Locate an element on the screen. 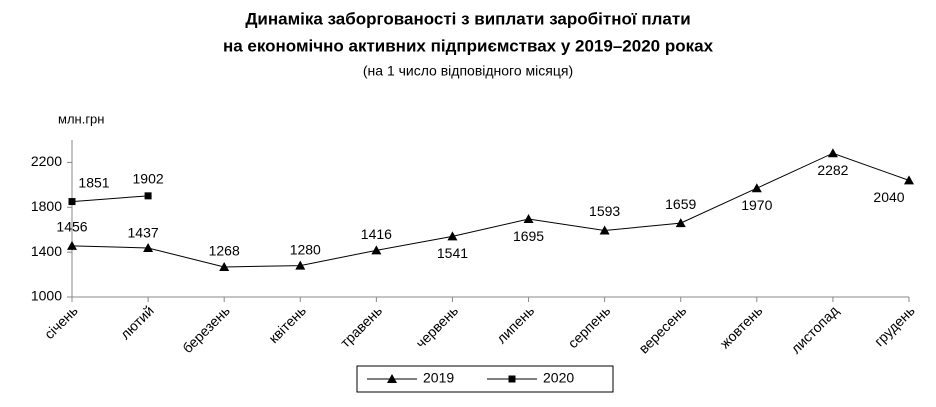 The image size is (936, 407). chart-subtitle: (на 1 число відповідного місяця) is located at coordinates (468, 71).